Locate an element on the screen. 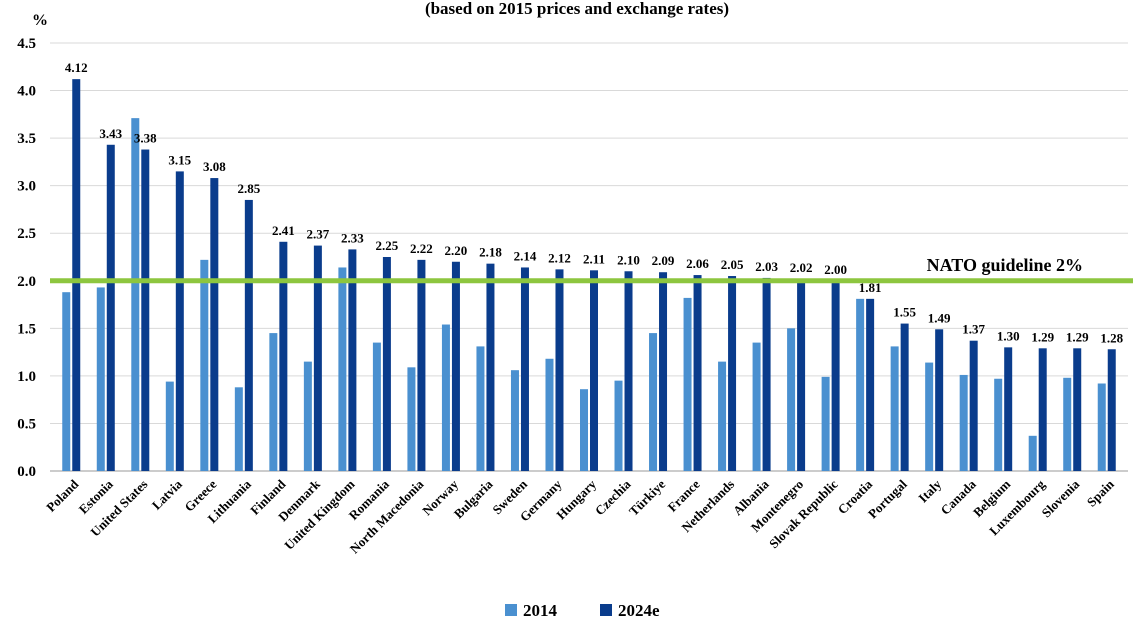  y-axis-ticks: 0.0 0.5 1.0 1.5 2.0 2.5 3.0 3.5 4.0 4.5 is located at coordinates (26, 258).